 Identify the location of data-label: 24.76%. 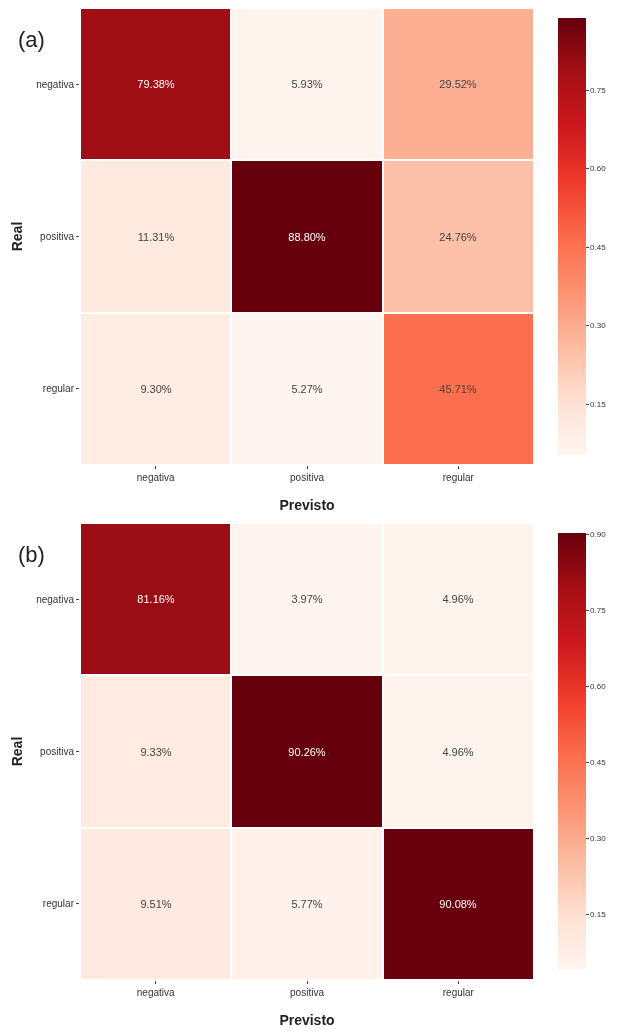
(458, 236).